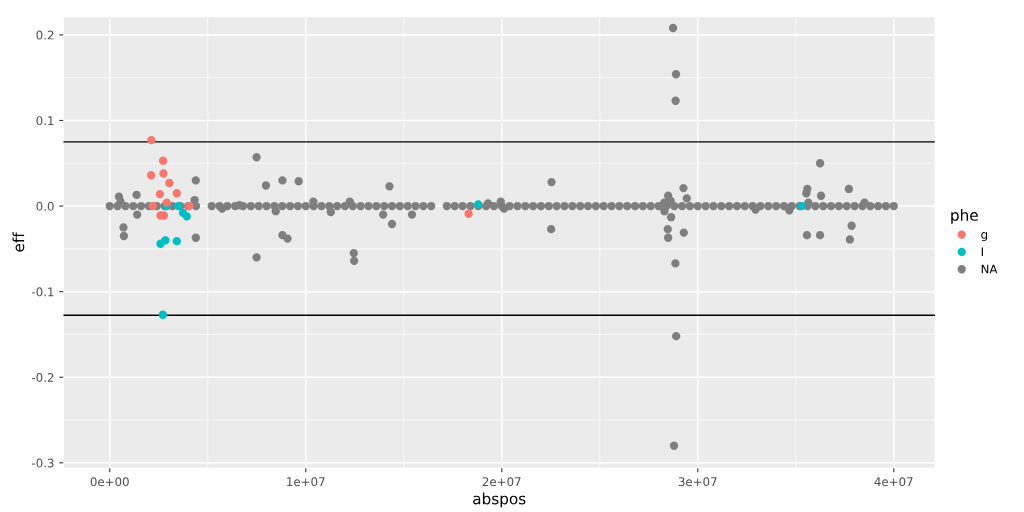 Image resolution: width=1024 pixels, height=512 pixels. I want to click on x-tick-label: 0e+00, so click(109, 482).